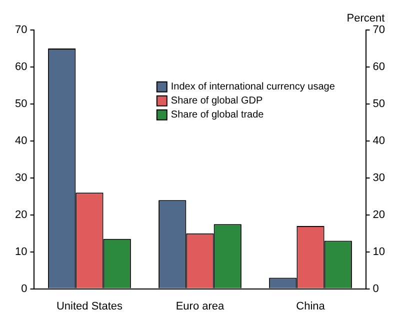 The height and width of the screenshot is (326, 404). I want to click on y-tick-label: 50, so click(21, 104).